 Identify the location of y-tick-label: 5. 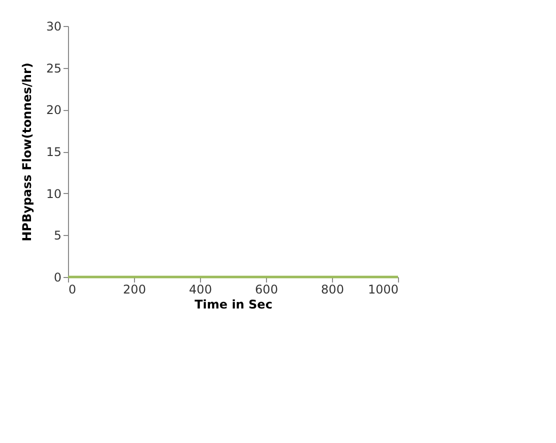
(58, 235).